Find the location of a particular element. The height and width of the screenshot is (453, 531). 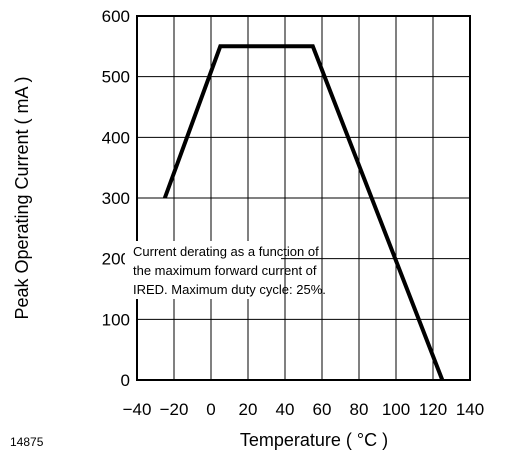

x-tick-label: 120 is located at coordinates (433, 409).